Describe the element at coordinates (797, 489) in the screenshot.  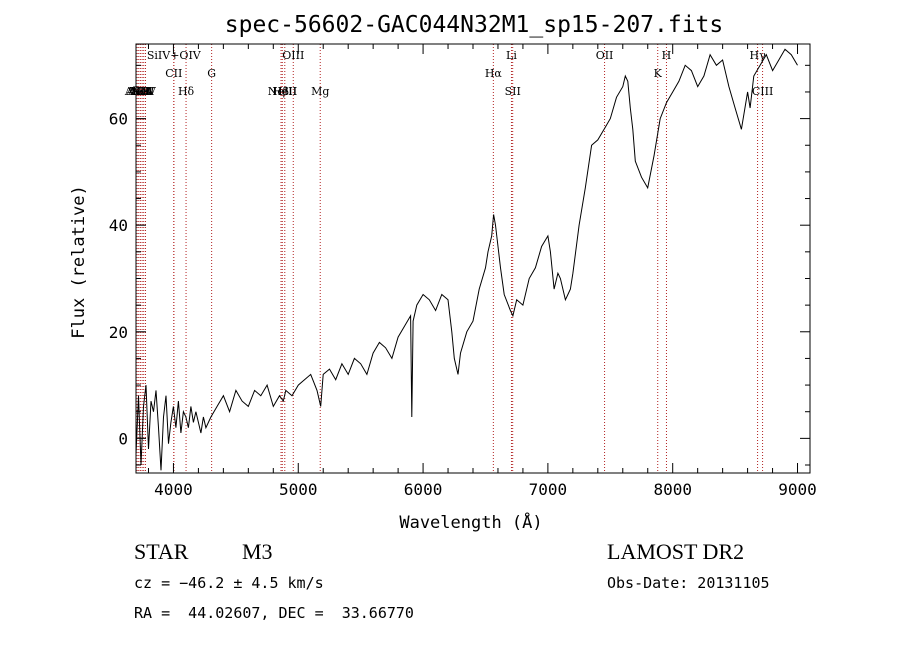
I see `x-tick-label-5: 9000` at that location.